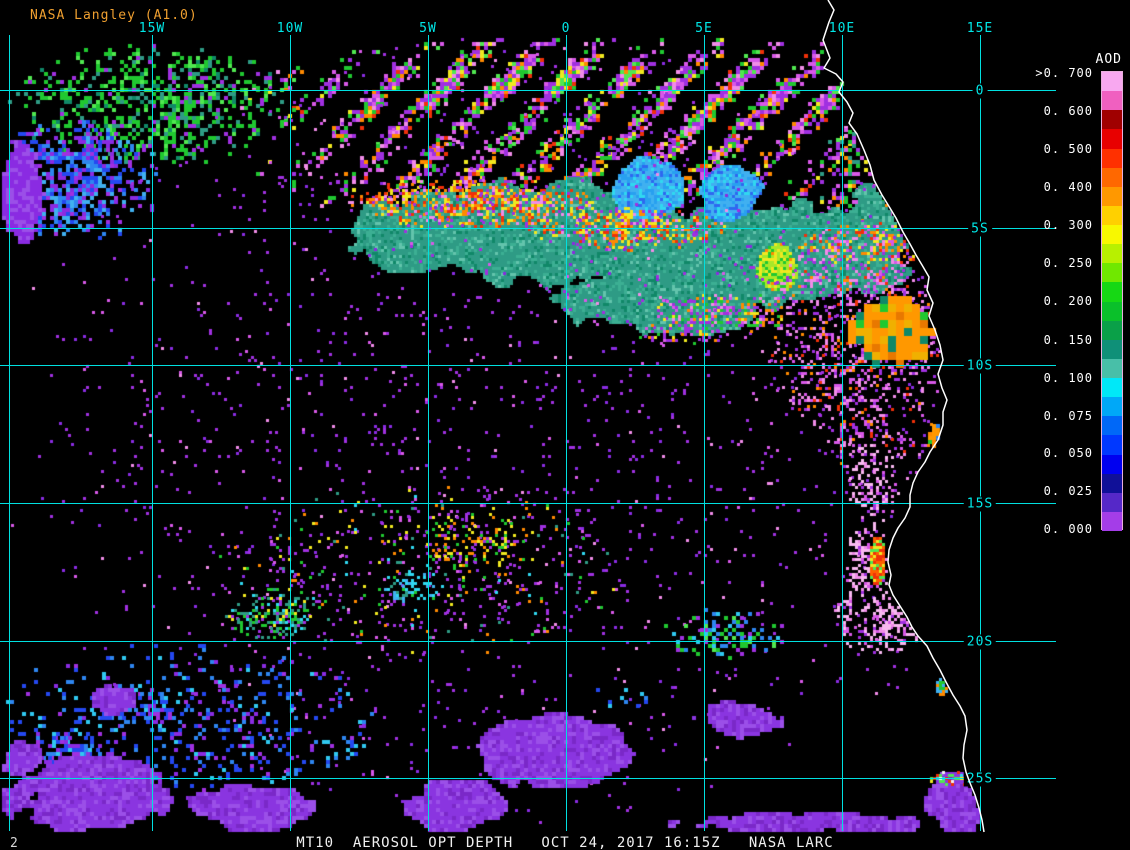  Describe the element at coordinates (428, 433) in the screenshot. I see `meridian-line-5W` at that location.